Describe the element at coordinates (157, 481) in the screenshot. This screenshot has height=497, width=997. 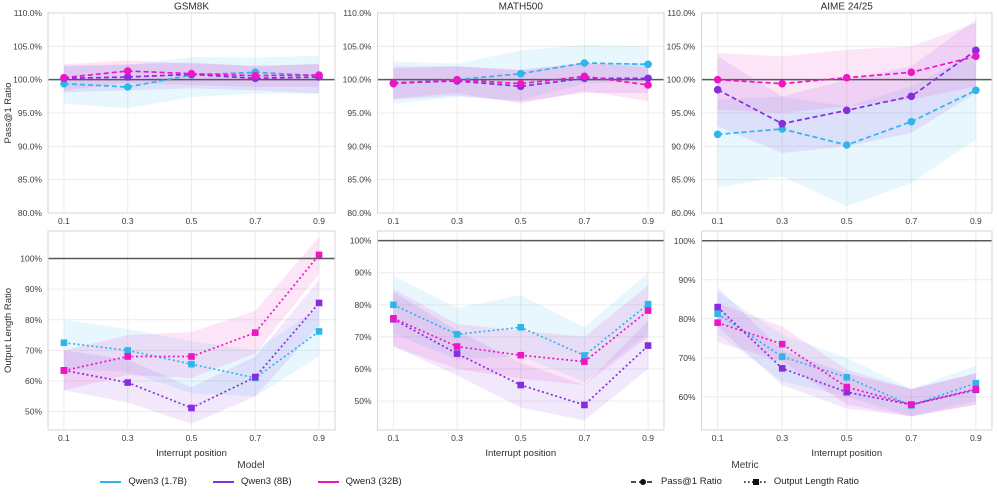
I see `legend-item-label: Qwen3 (1.7B)` at that location.